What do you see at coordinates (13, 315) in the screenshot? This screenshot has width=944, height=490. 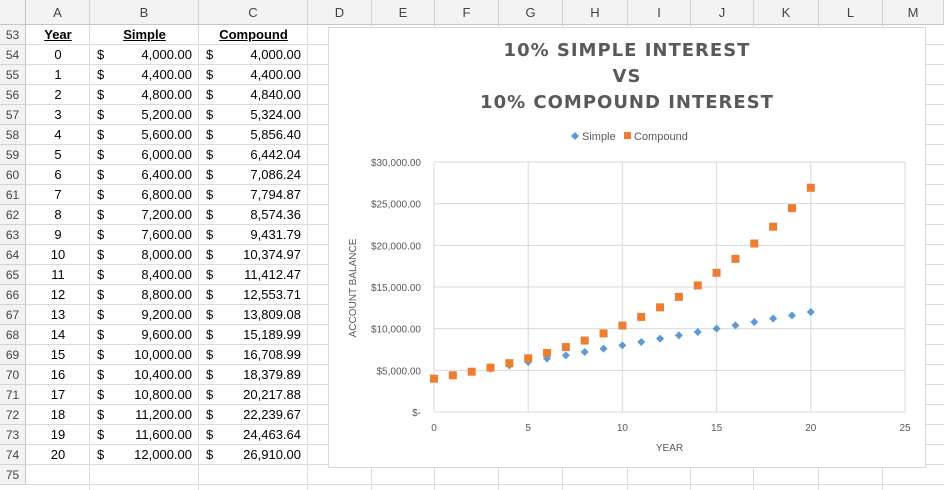 I see `row-header-67: 67` at bounding box center [13, 315].